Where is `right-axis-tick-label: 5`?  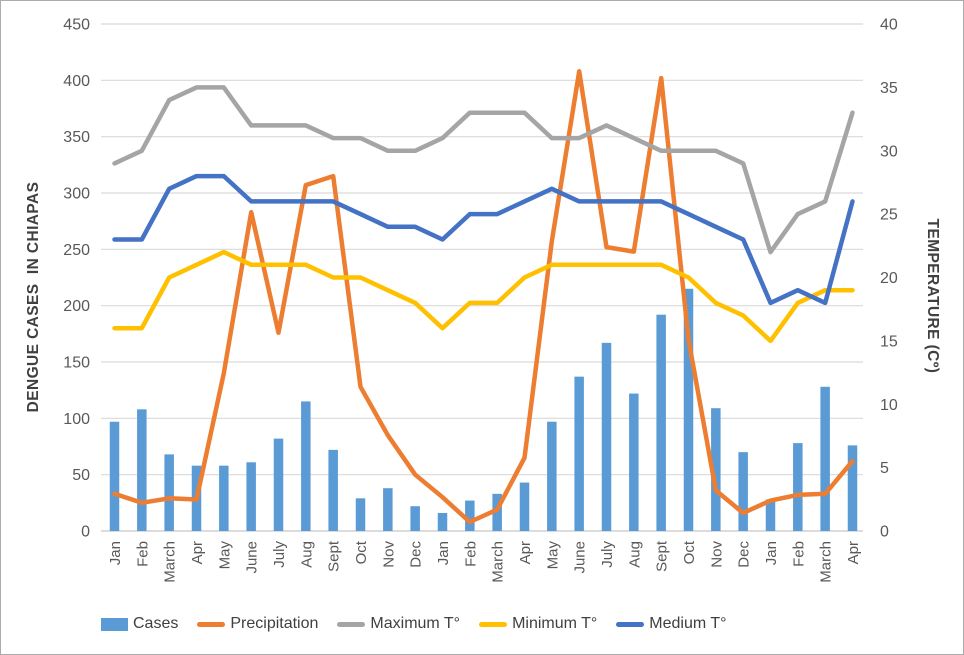 right-axis-tick-label: 5 is located at coordinates (884, 468).